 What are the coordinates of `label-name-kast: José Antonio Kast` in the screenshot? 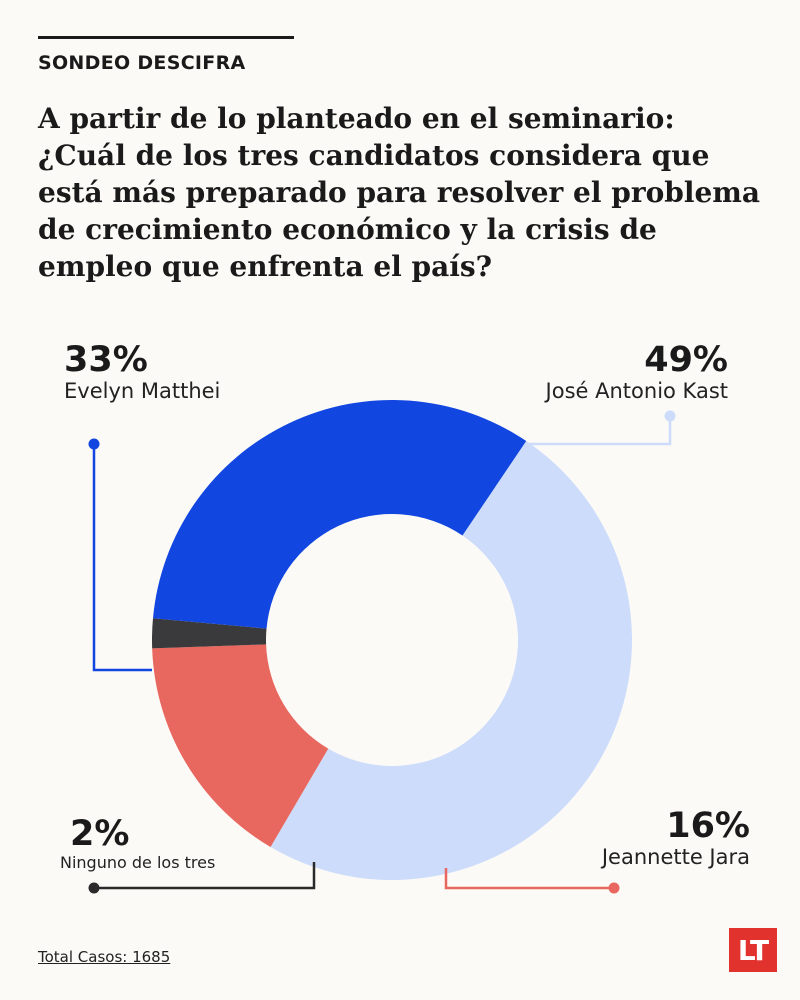 It's located at (636, 391).